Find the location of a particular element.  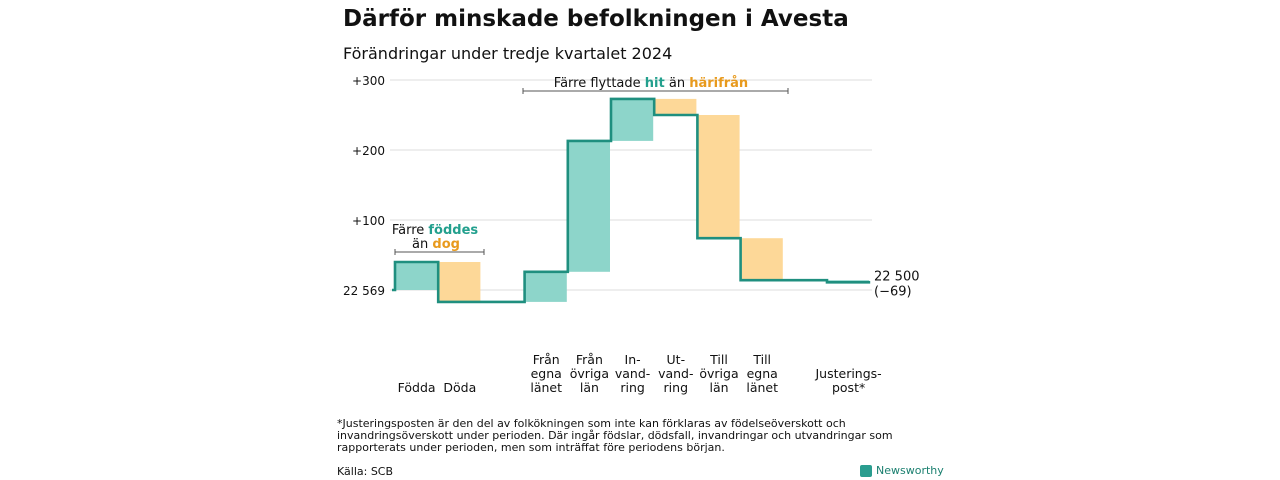

category-label: Döda is located at coordinates (459, 387).